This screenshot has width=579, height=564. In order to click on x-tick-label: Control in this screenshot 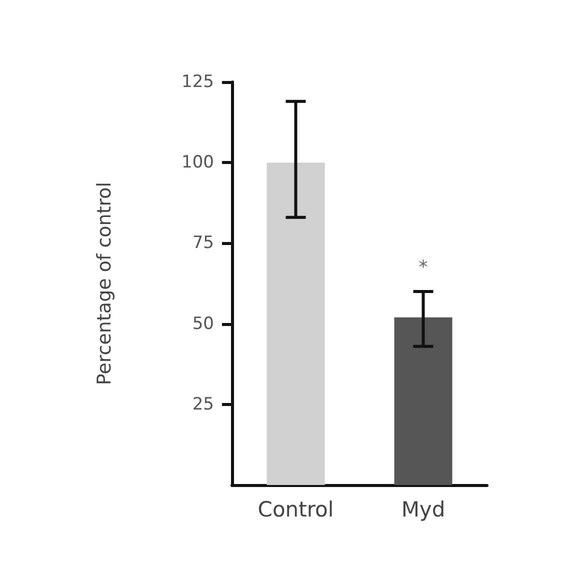, I will do `click(296, 510)`.